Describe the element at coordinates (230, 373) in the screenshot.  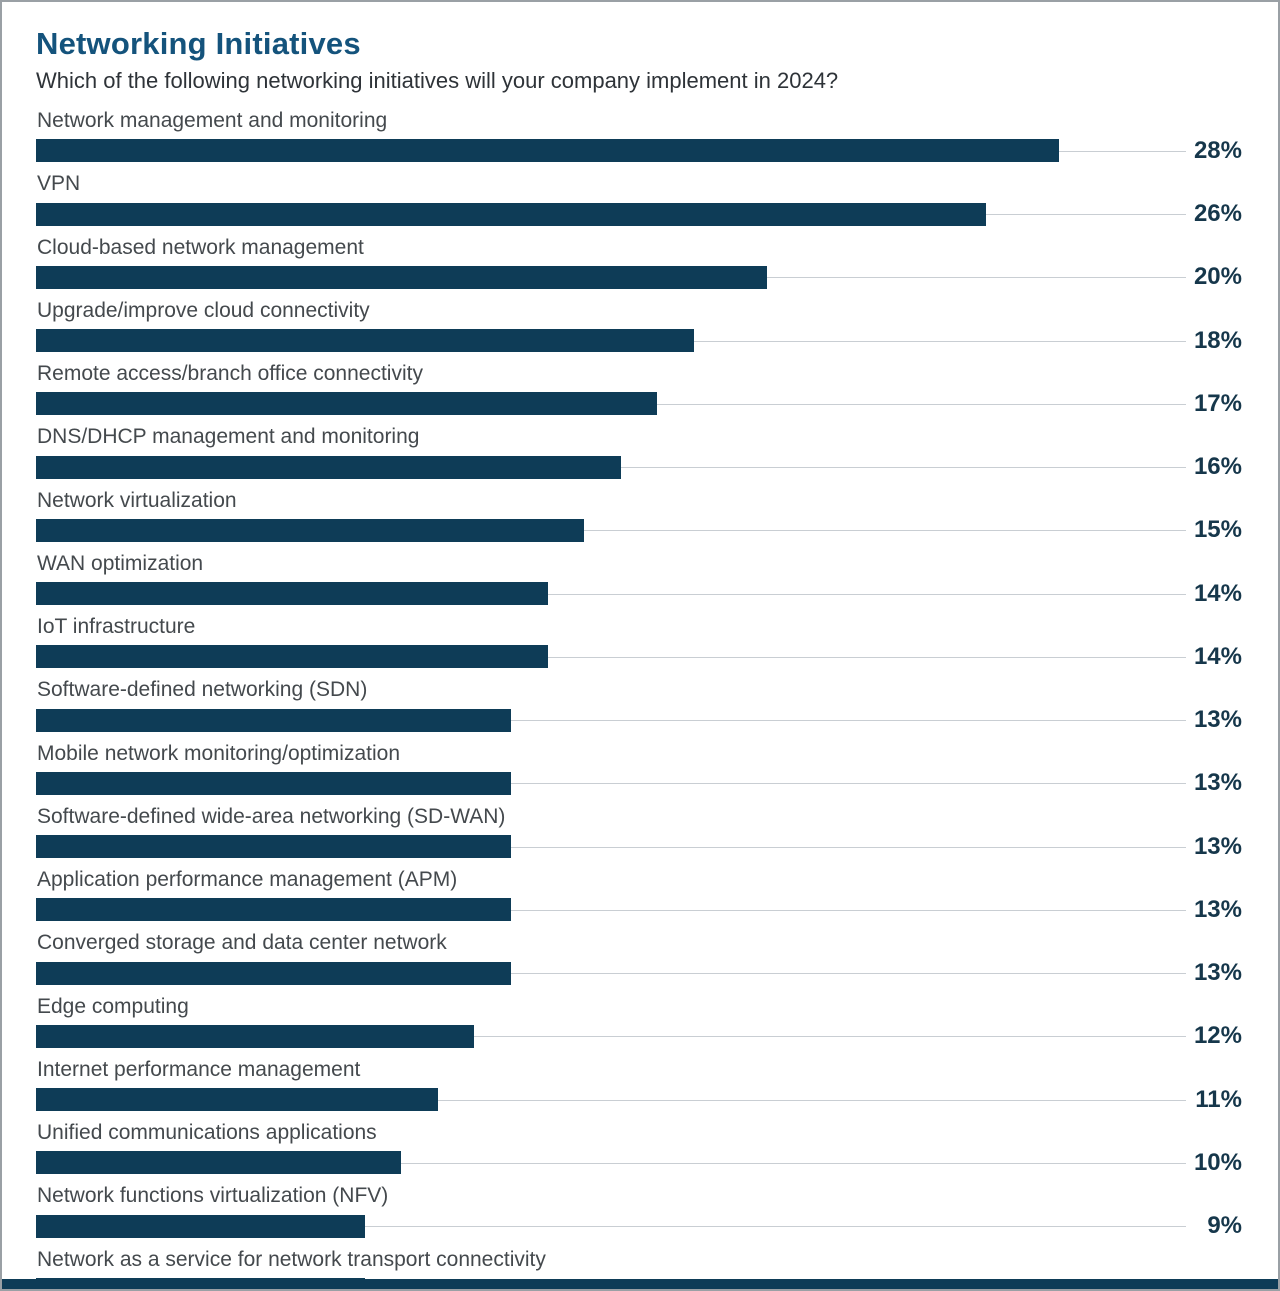
I see `bar-label: Remote access/branch office connectivity` at that location.